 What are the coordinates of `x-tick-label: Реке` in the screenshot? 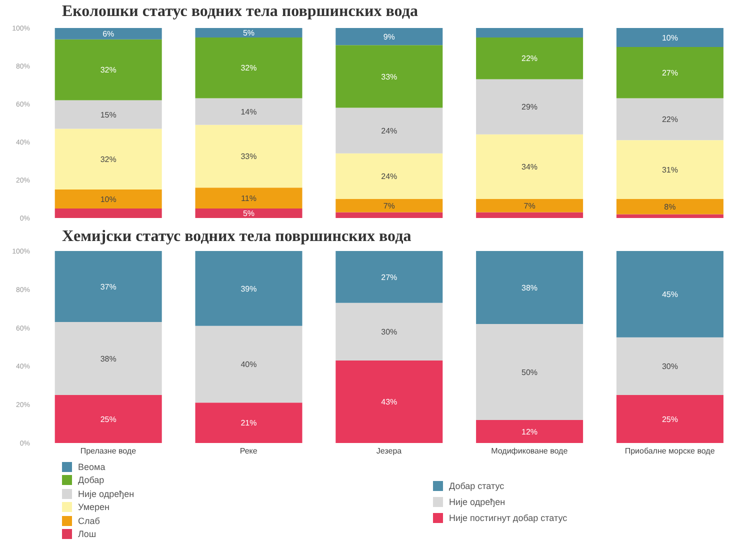 It's located at (249, 451).